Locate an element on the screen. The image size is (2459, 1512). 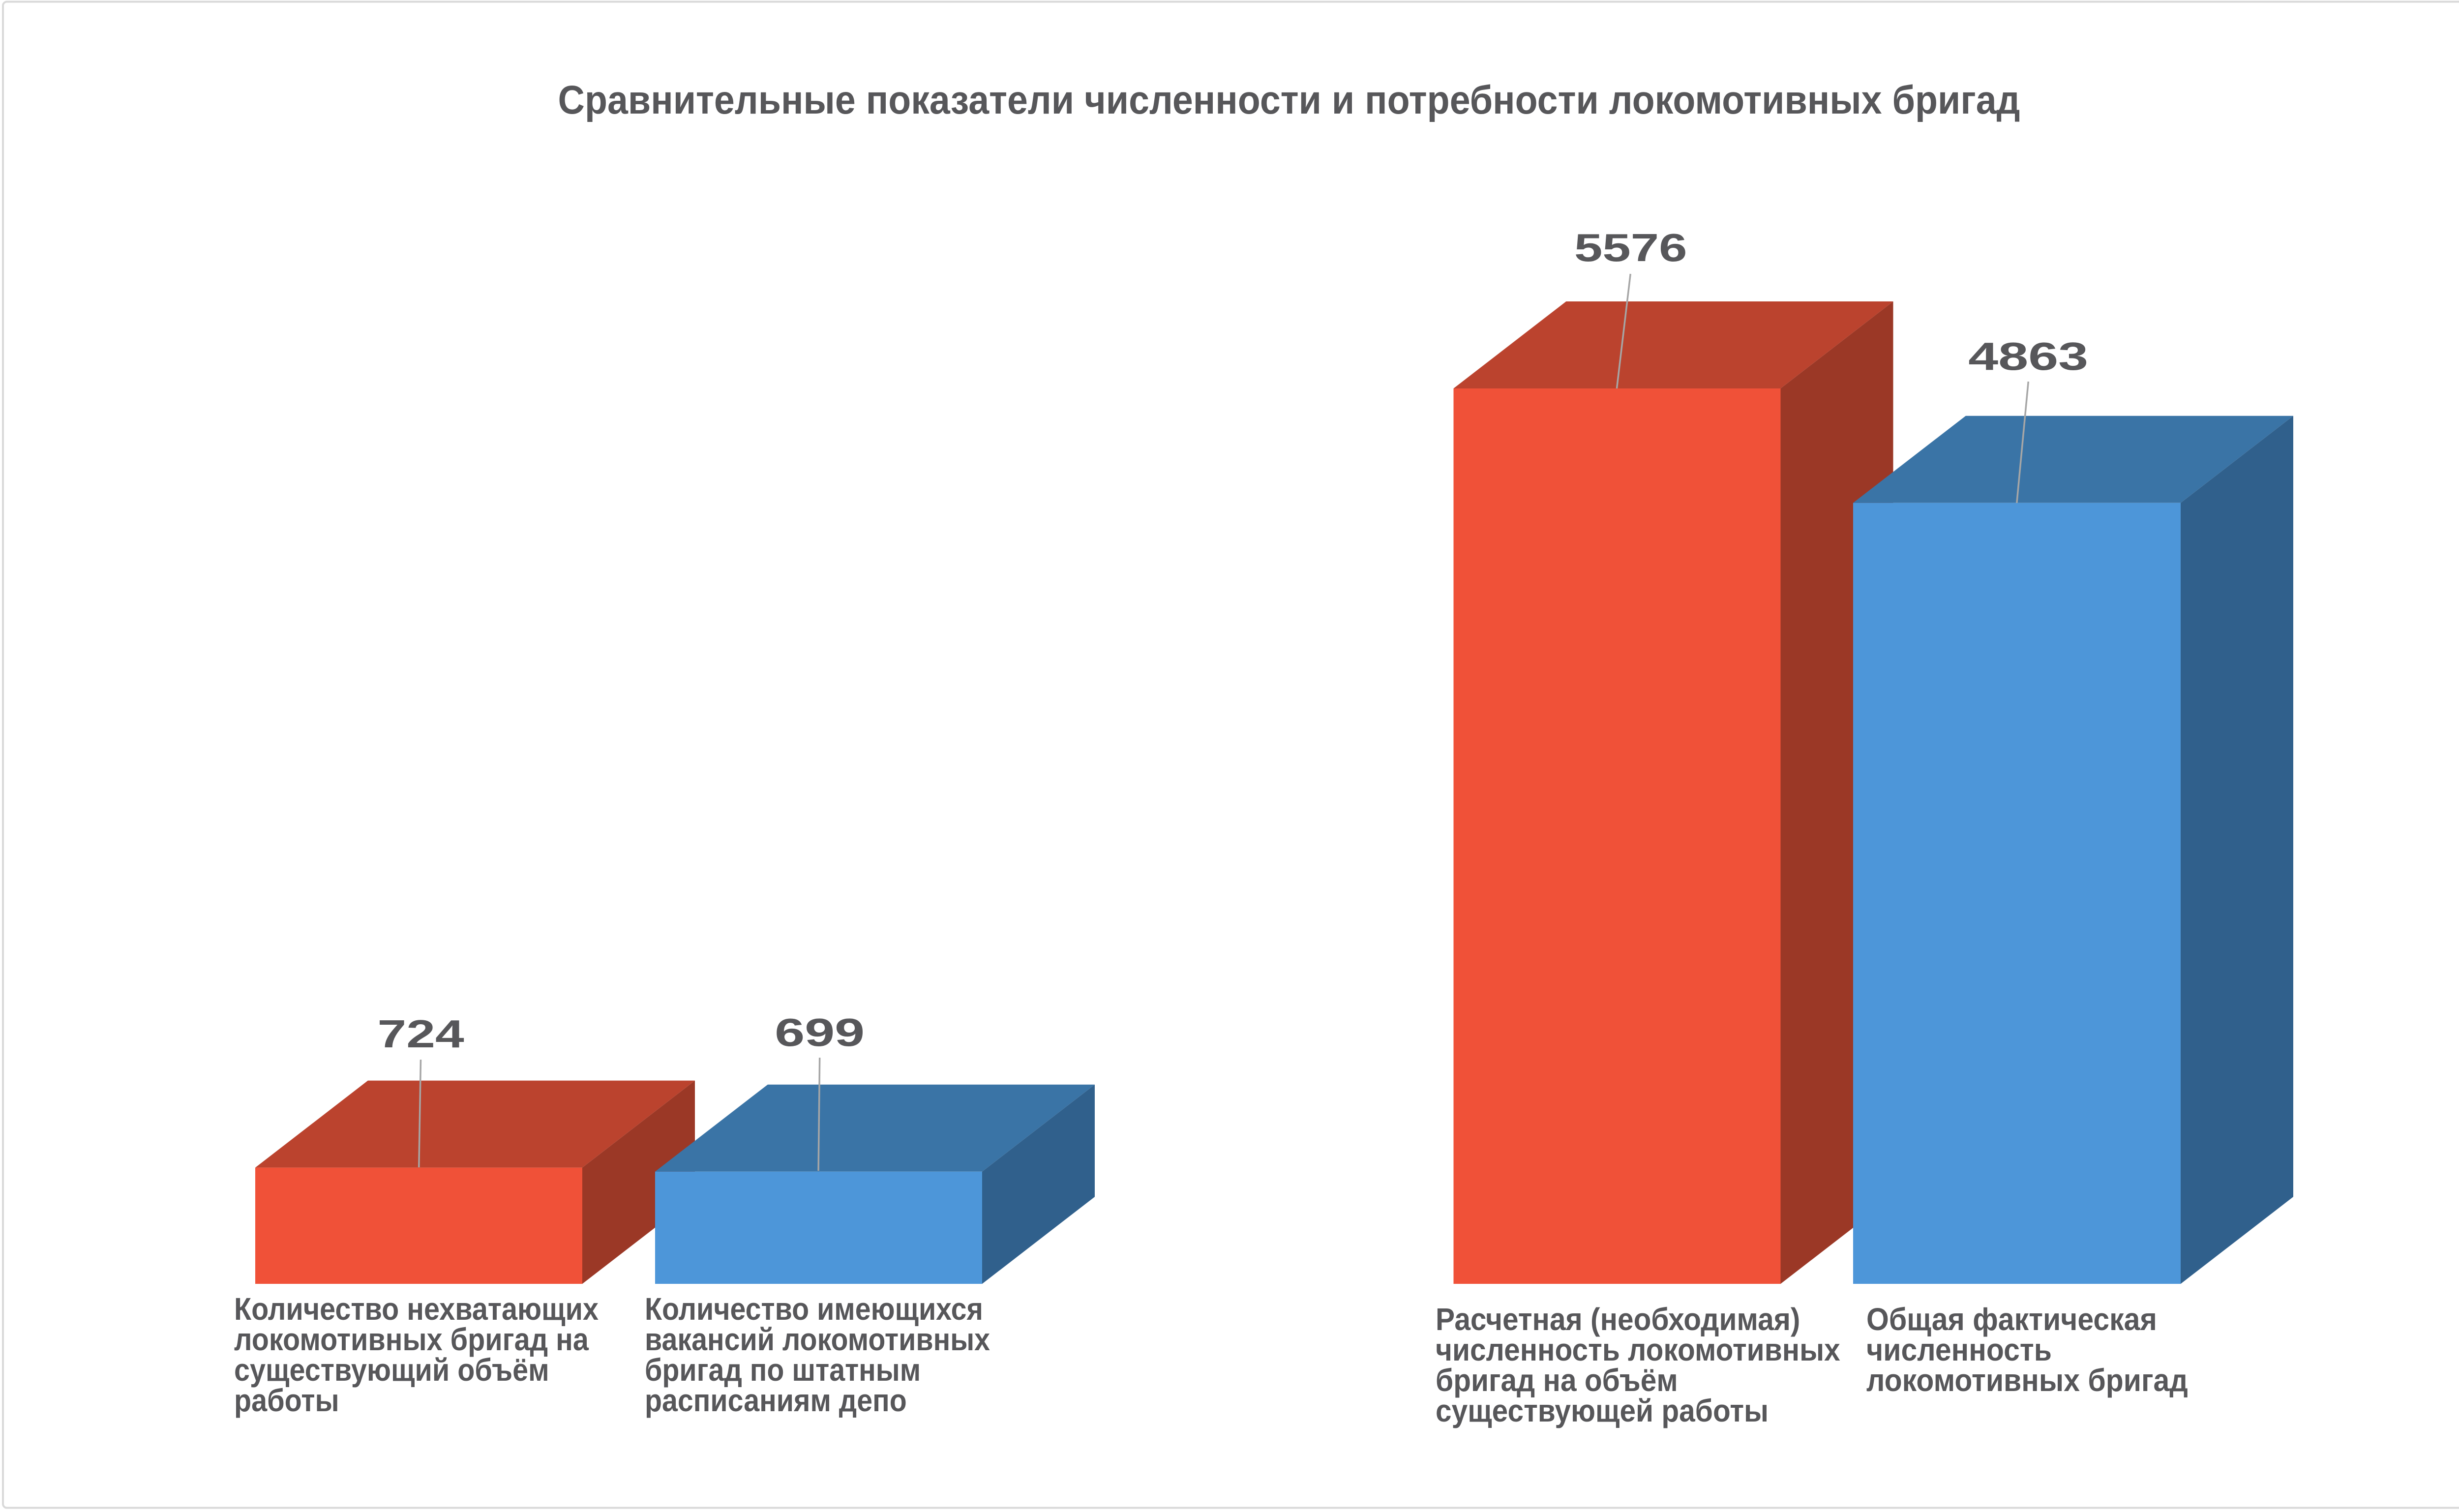
svg-text: локомотивных бригад is located at coordinates (2027, 1380).